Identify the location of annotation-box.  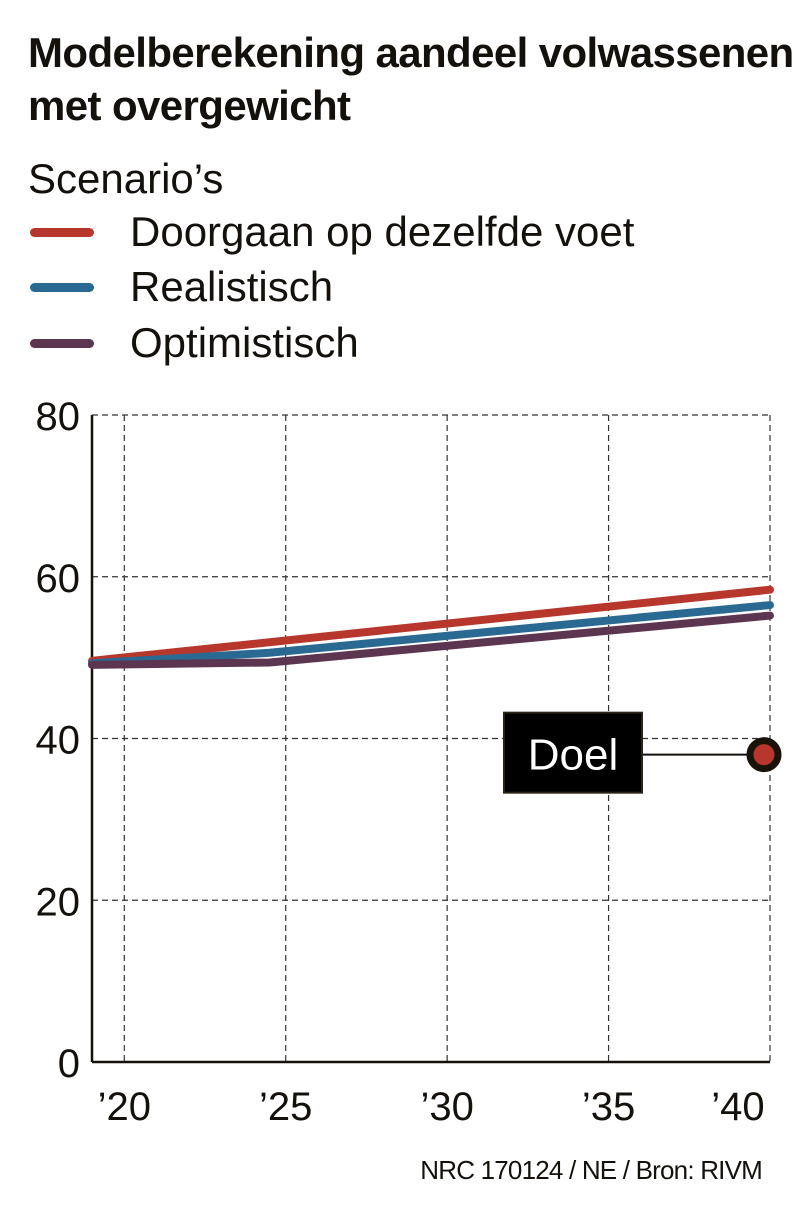
(573, 752).